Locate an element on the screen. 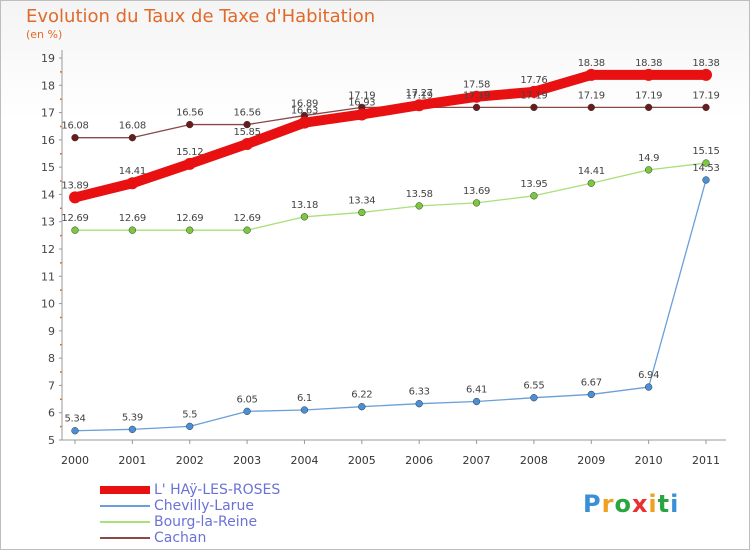 The image size is (750, 550). x-tick-label: 2010 is located at coordinates (649, 460).